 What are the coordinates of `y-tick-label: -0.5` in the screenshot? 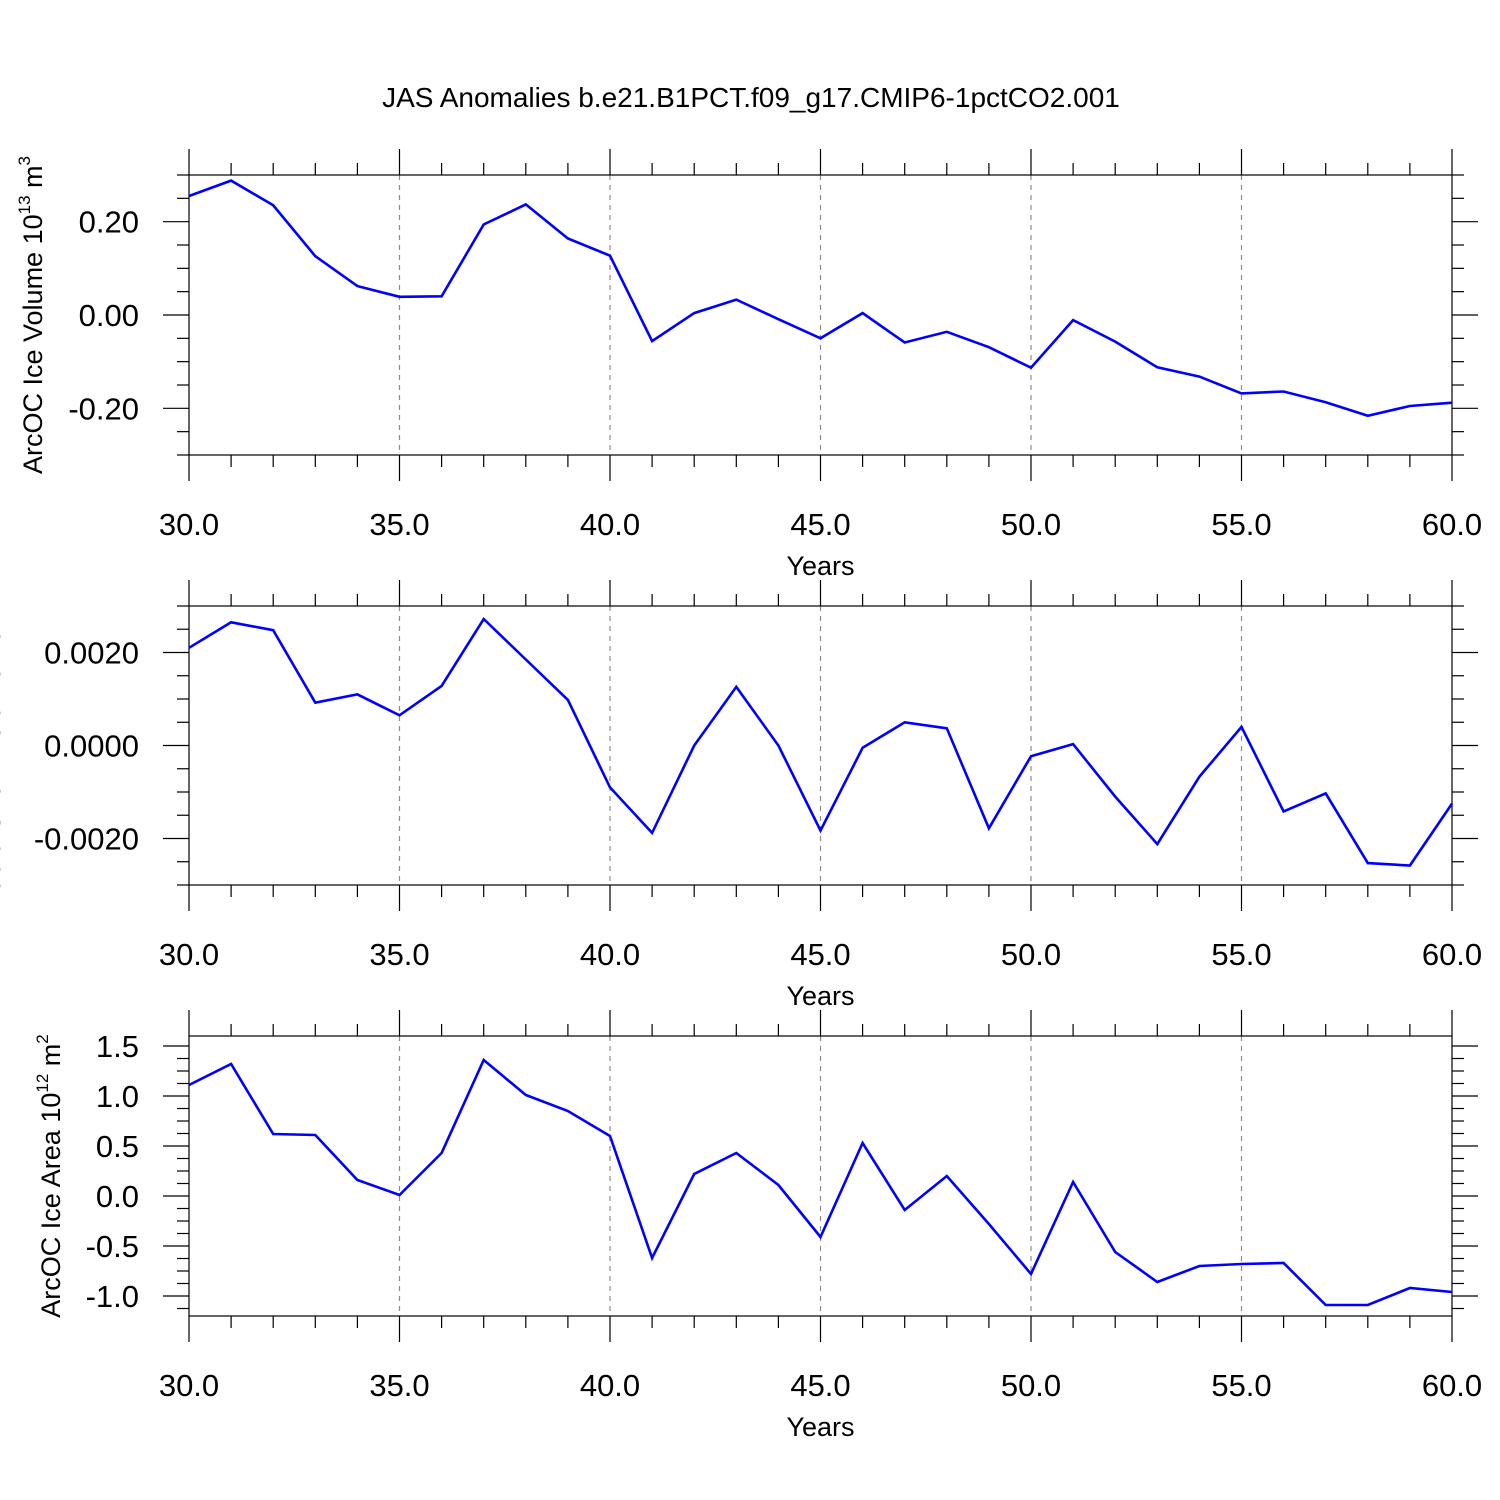 It's located at (112, 1246).